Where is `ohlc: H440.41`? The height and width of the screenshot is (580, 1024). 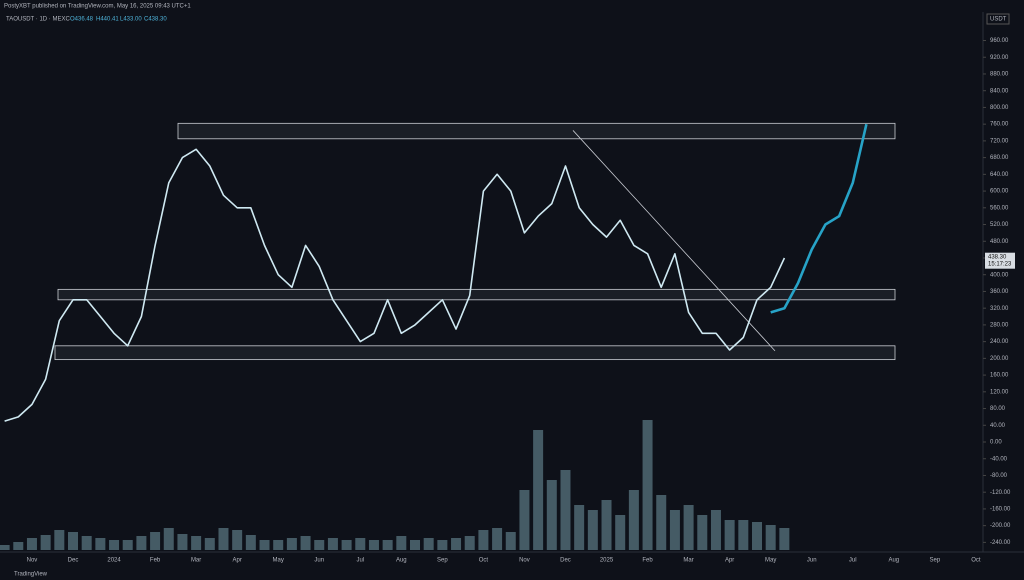
ohlc: H440.41 is located at coordinates (107, 20).